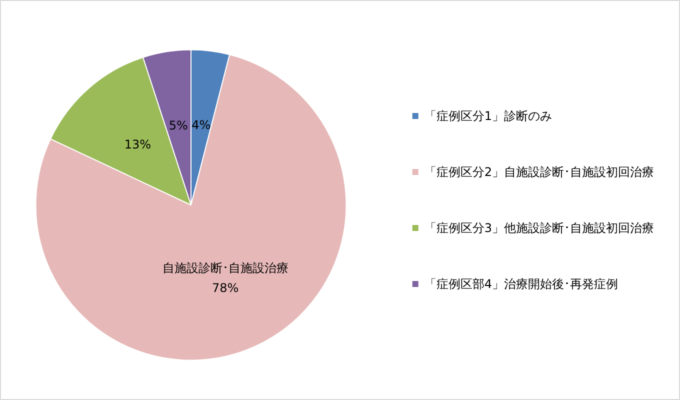  What do you see at coordinates (225, 277) in the screenshot?
I see `data-label: 自施設診断･自施設治療 78%` at bounding box center [225, 277].